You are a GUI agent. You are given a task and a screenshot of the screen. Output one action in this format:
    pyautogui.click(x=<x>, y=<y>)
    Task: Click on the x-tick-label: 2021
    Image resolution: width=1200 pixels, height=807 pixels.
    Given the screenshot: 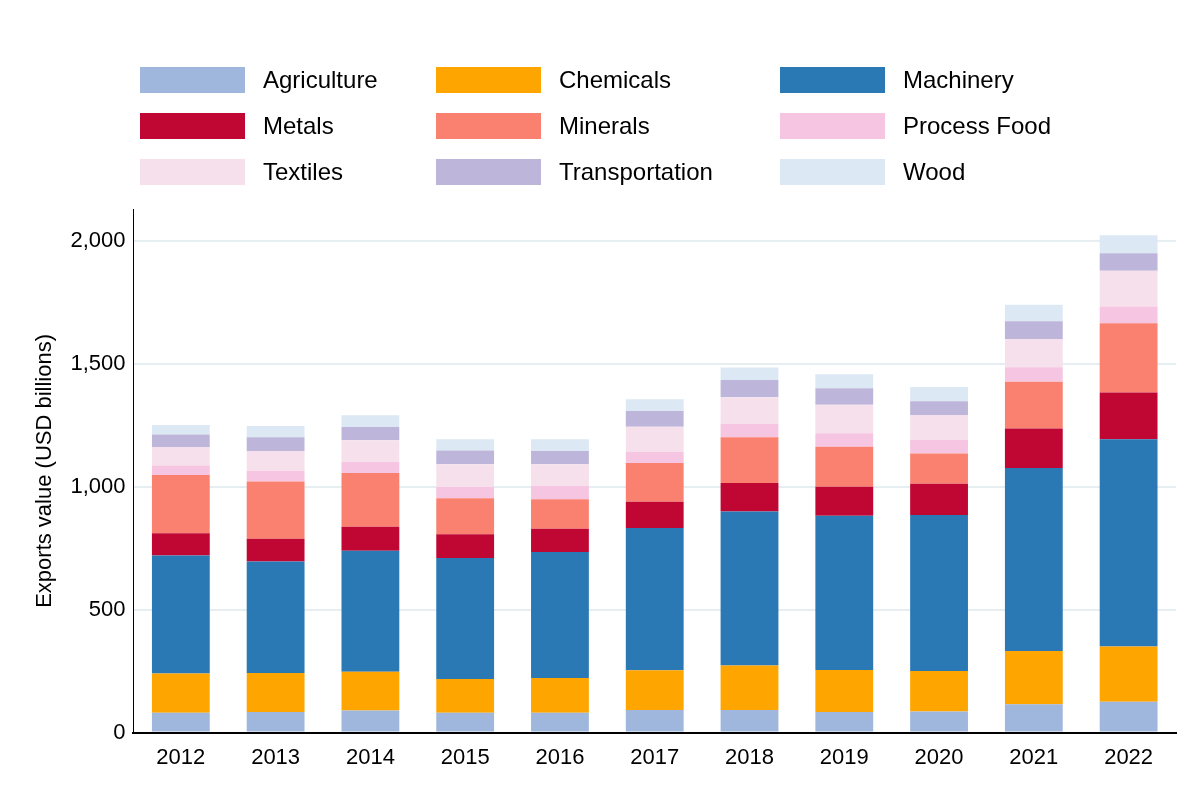 What is the action you would take?
    pyautogui.click(x=1034, y=756)
    